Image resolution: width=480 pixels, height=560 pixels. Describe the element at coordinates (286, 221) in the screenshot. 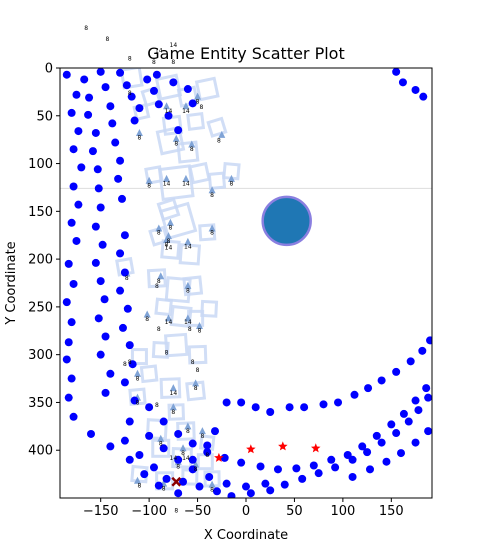

I see `large-circle-entity` at that location.